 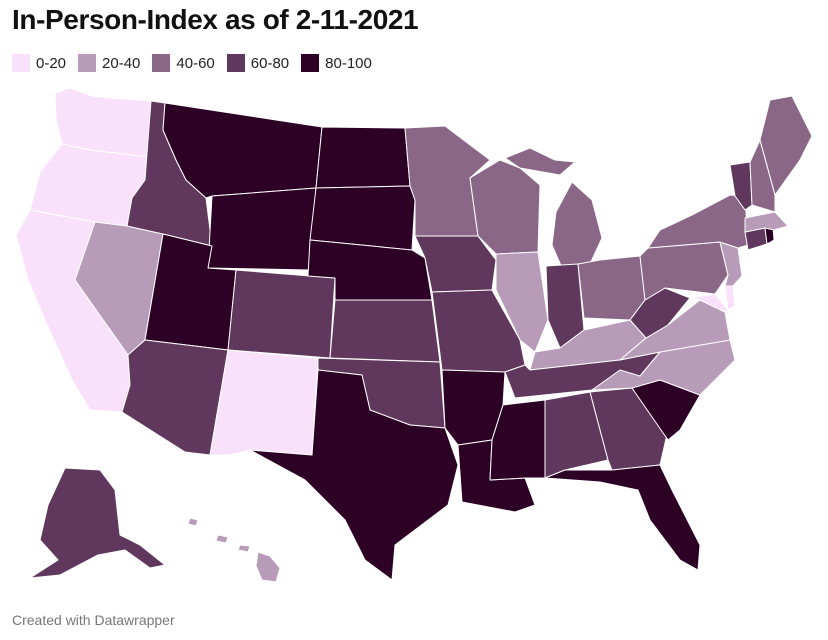 What do you see at coordinates (234, 550) in the screenshot?
I see `state-hi` at bounding box center [234, 550].